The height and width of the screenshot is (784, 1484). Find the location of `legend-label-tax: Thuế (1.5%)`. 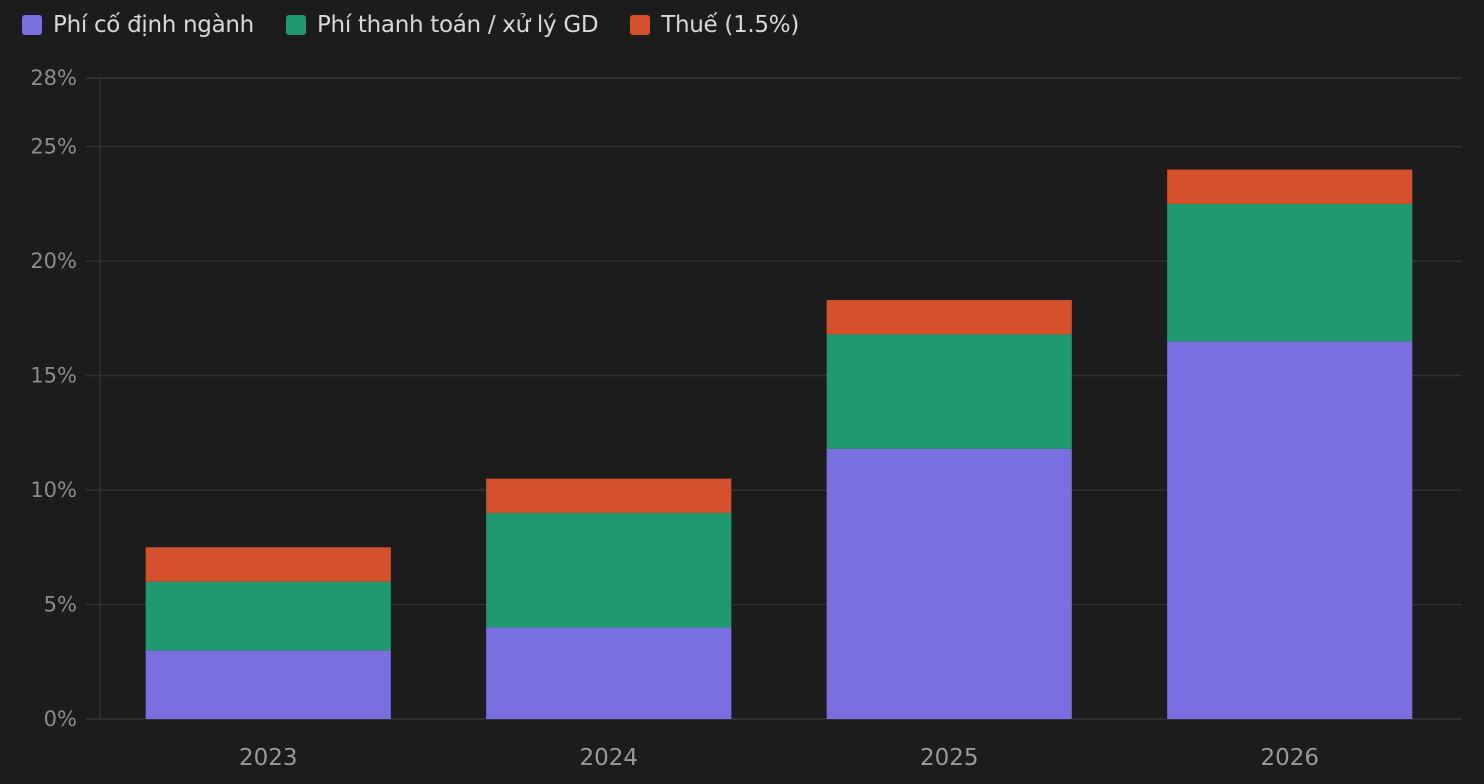

legend-label-tax: Thuế (1.5%) is located at coordinates (730, 25).